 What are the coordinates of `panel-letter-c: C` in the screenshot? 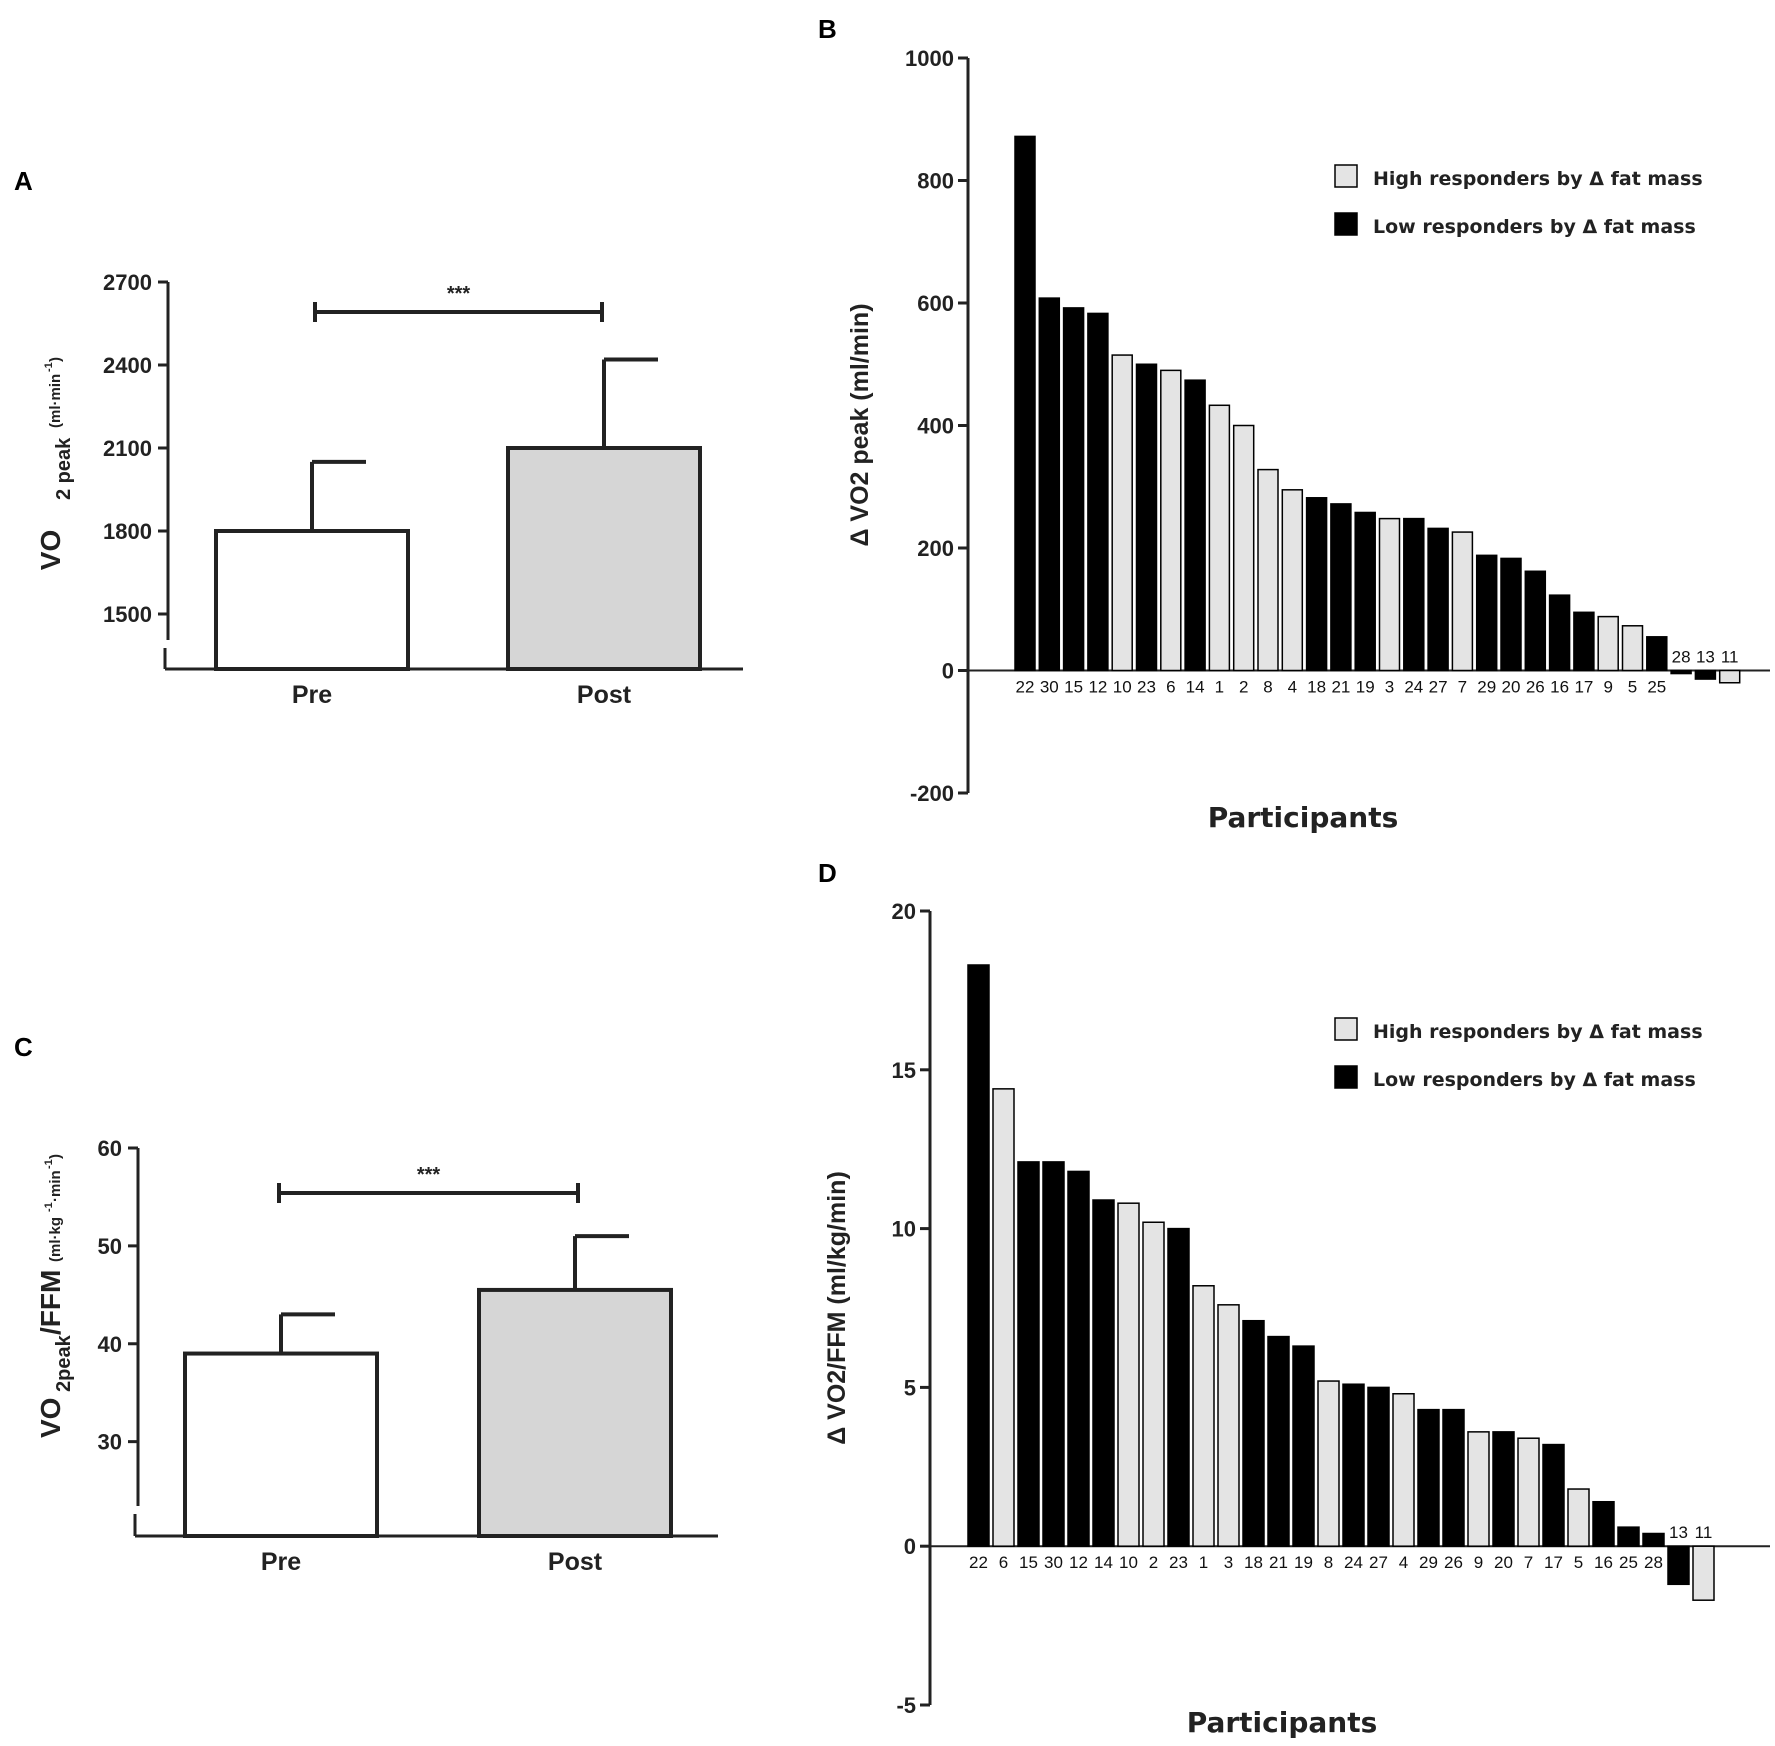 It's located at (23, 1047).